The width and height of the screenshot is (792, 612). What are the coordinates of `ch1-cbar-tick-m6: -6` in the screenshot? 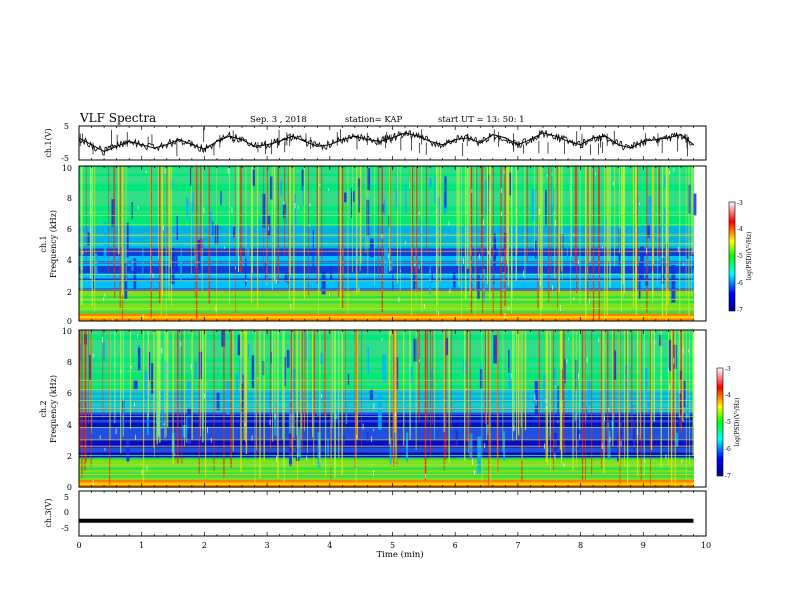 It's located at (740, 283).